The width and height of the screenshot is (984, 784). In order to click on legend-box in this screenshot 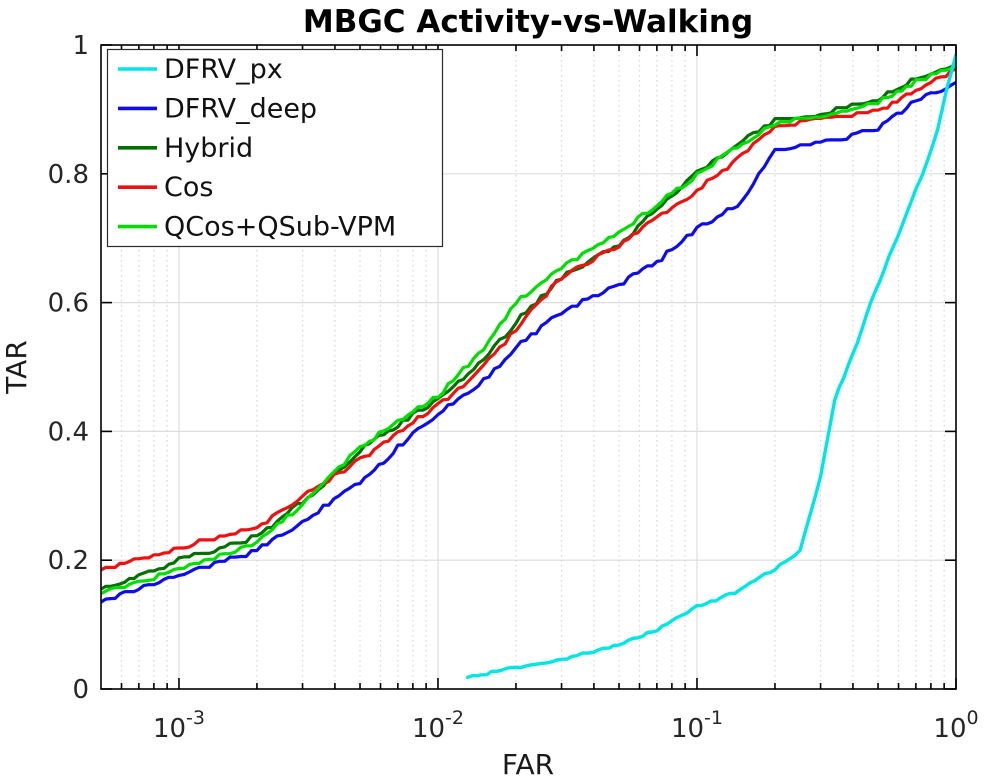, I will do `click(275, 148)`.